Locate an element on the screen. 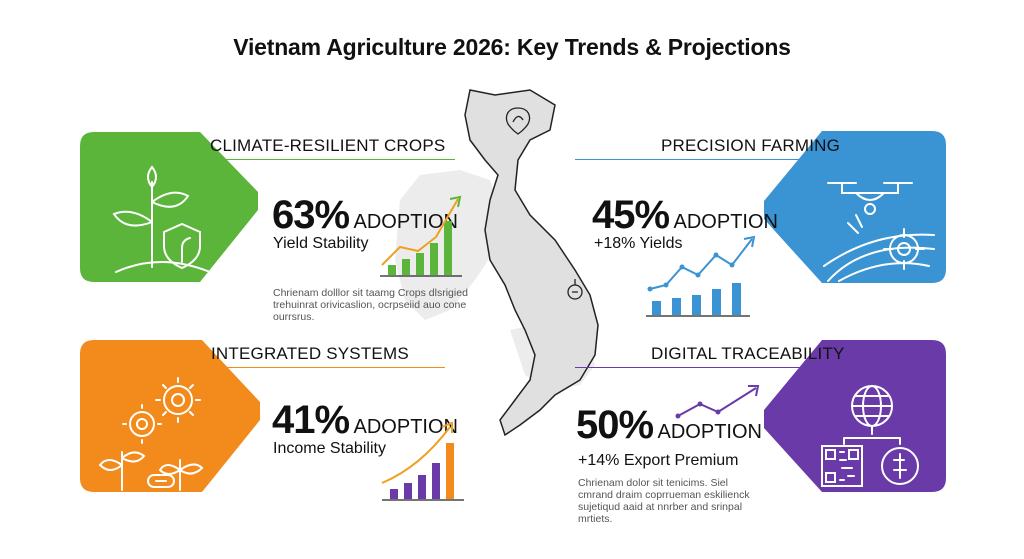  climate-rule is located at coordinates (332, 159).